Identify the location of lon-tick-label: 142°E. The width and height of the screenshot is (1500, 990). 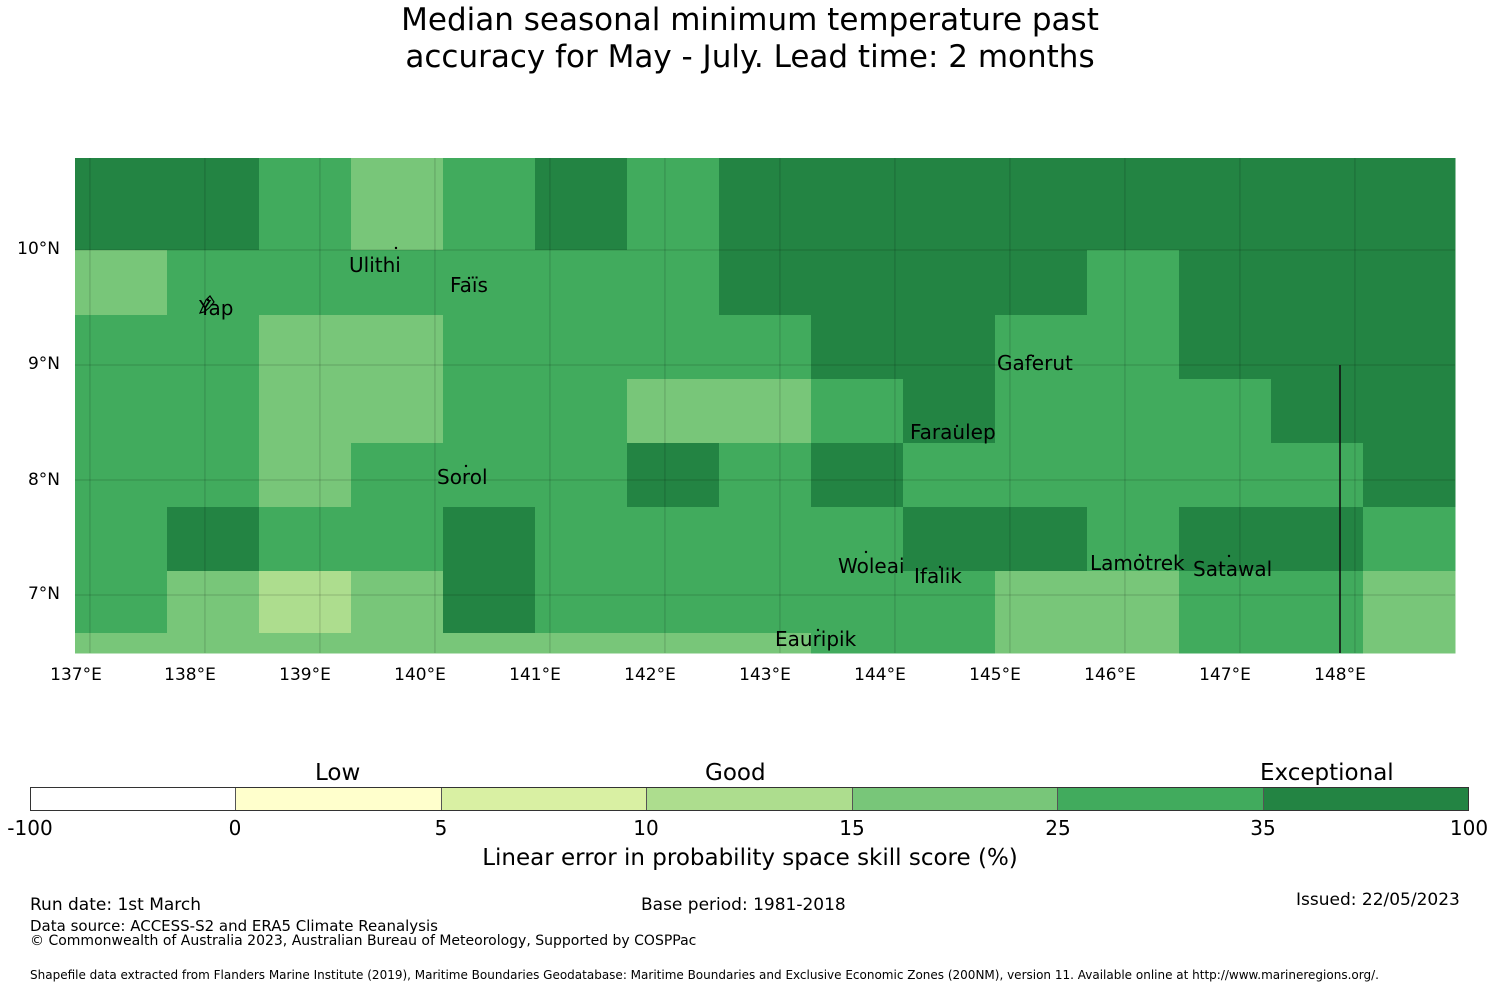
(650, 675).